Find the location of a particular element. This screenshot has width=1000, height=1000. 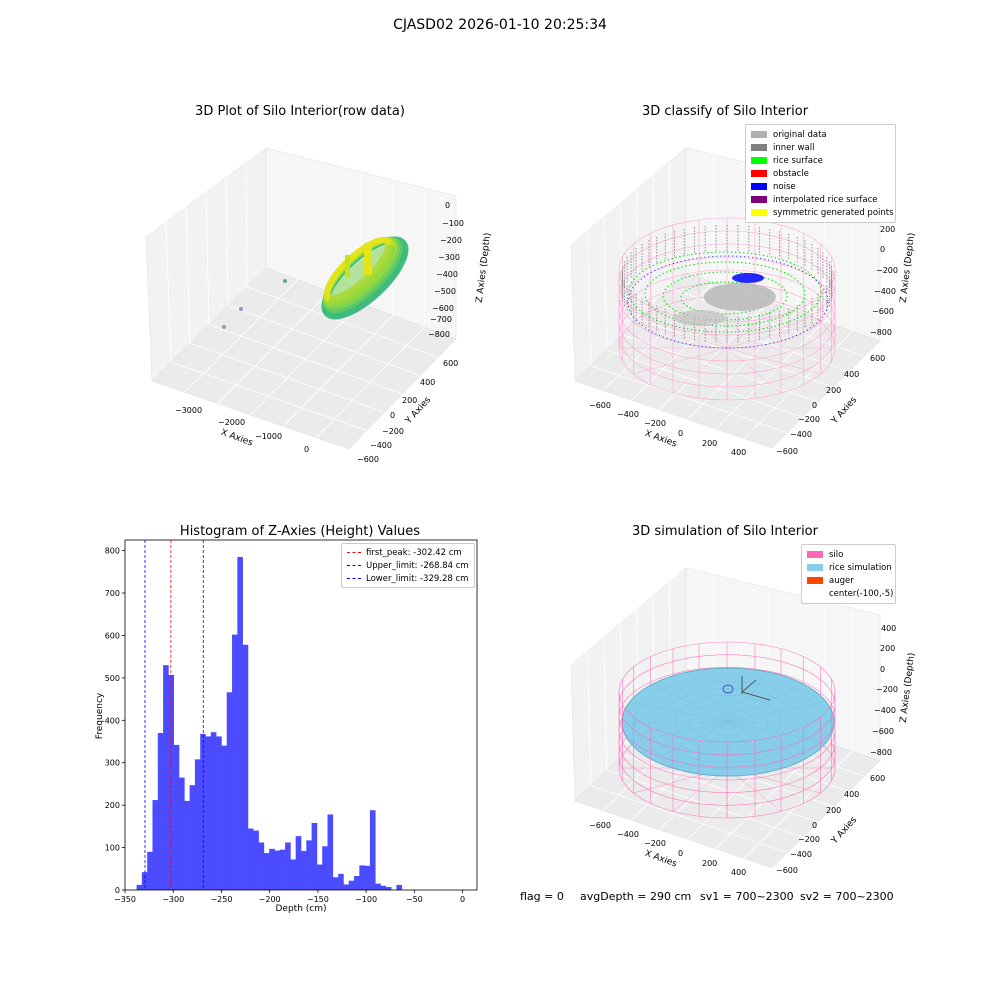

classify-y-tick: 600 is located at coordinates (877, 358).